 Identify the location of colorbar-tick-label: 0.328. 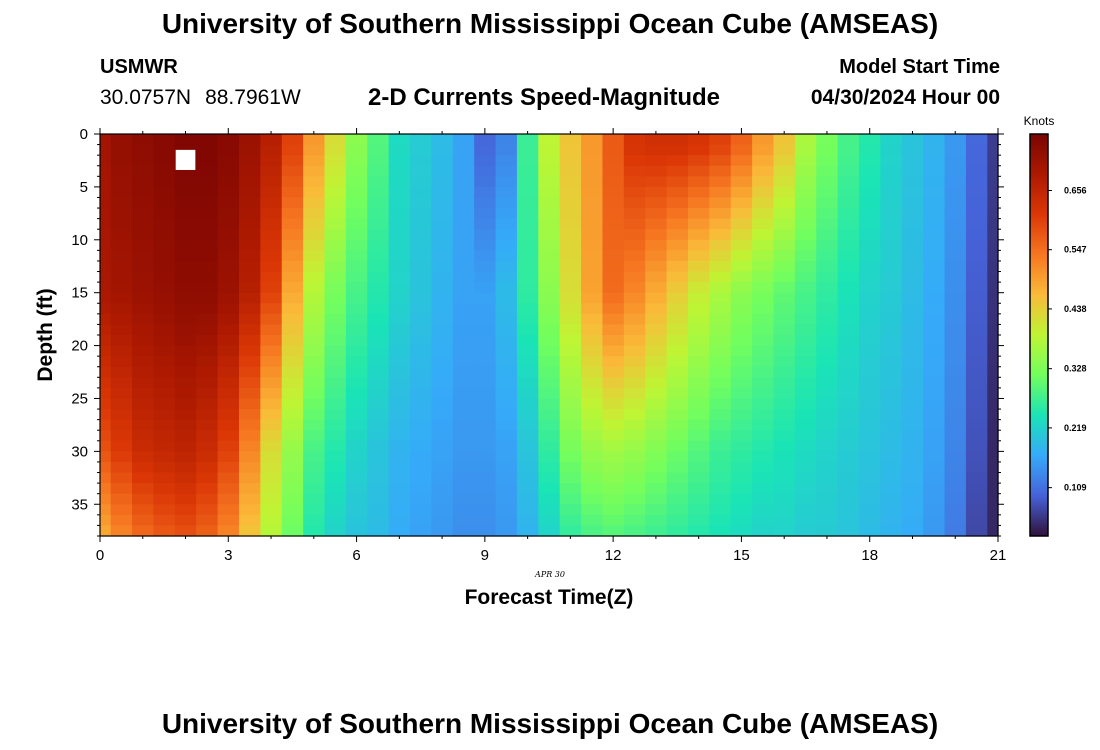
(1075, 369).